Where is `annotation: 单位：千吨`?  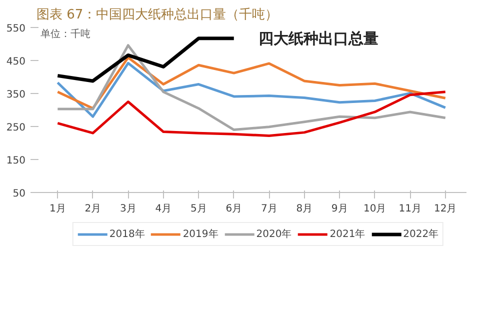
annotation: 单位：千吨 is located at coordinates (65, 34).